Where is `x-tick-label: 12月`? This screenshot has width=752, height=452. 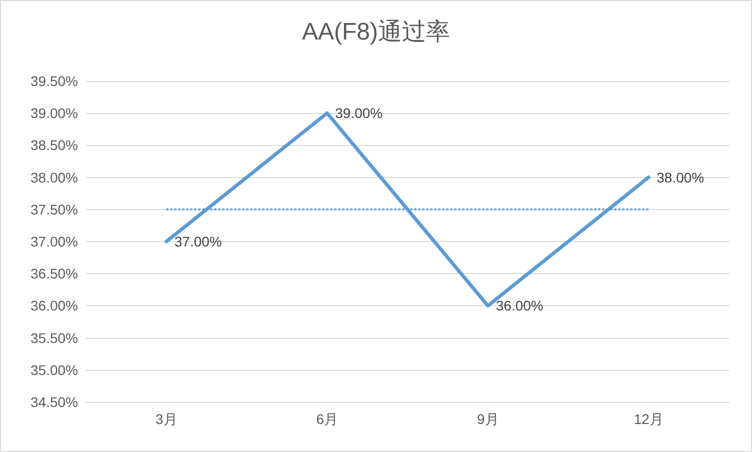
x-tick-label: 12月 is located at coordinates (649, 419).